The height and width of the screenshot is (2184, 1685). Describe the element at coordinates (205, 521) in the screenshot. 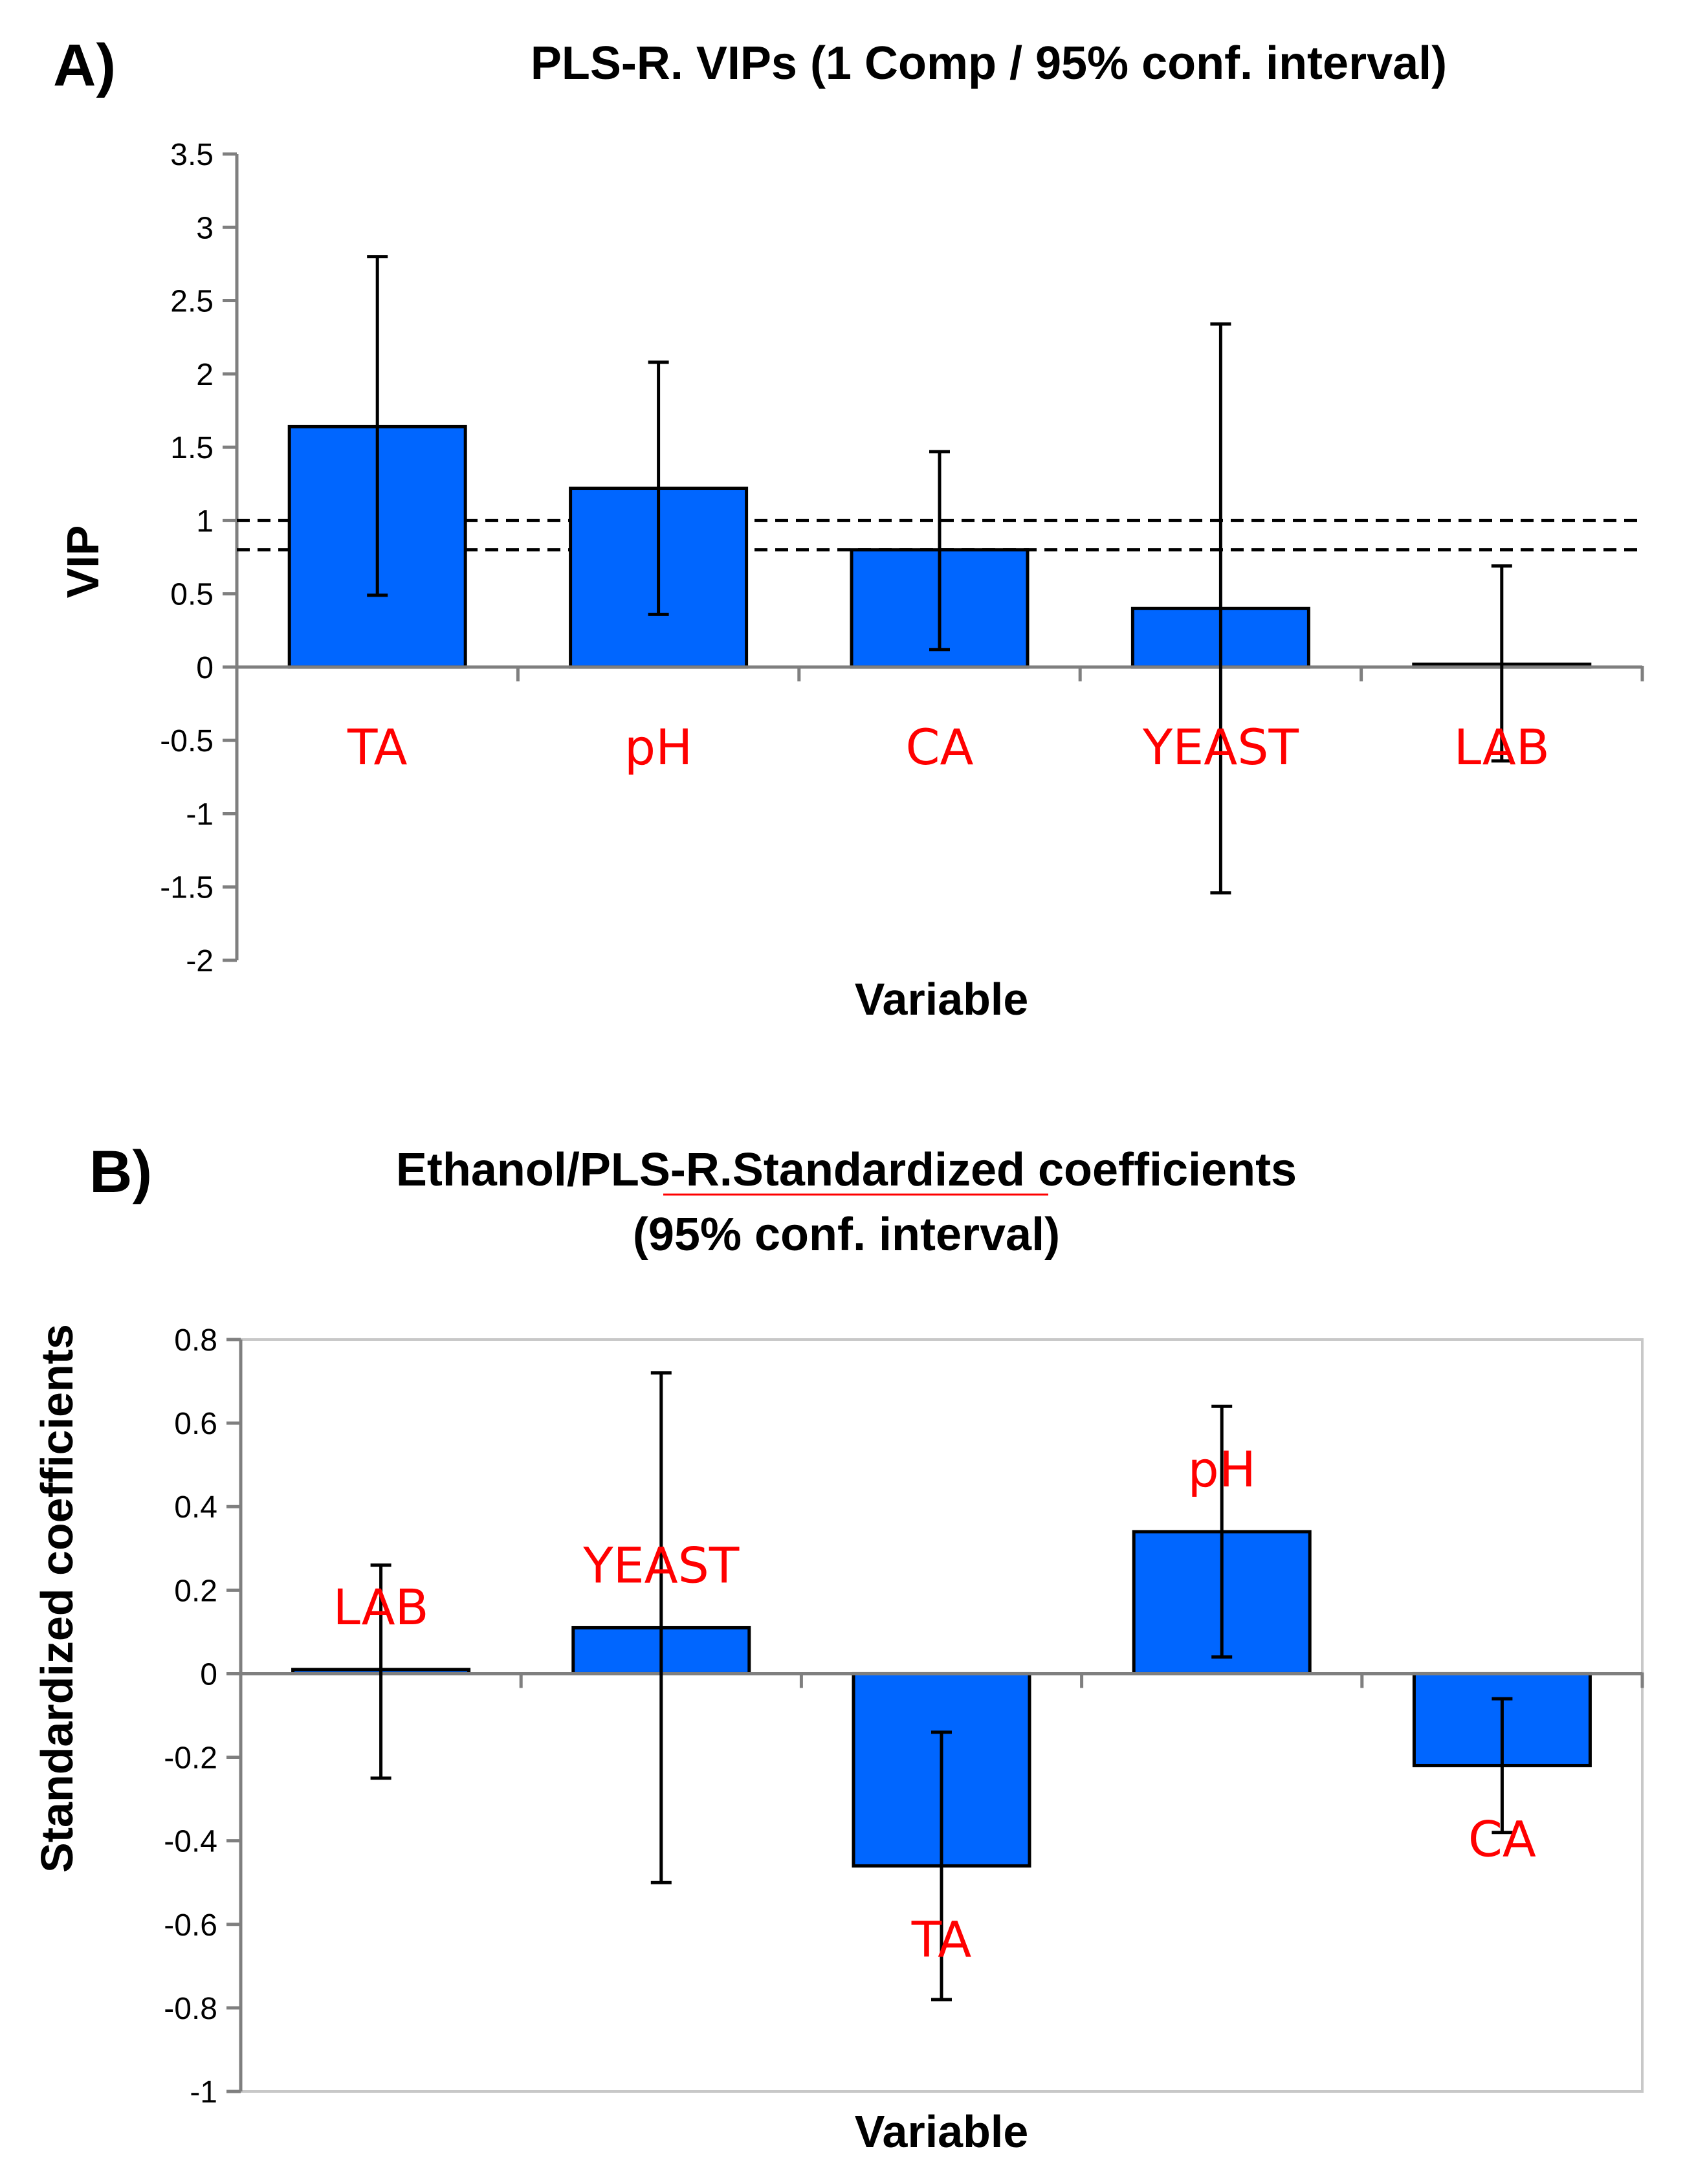

I see `y-tick-label: 1` at that location.